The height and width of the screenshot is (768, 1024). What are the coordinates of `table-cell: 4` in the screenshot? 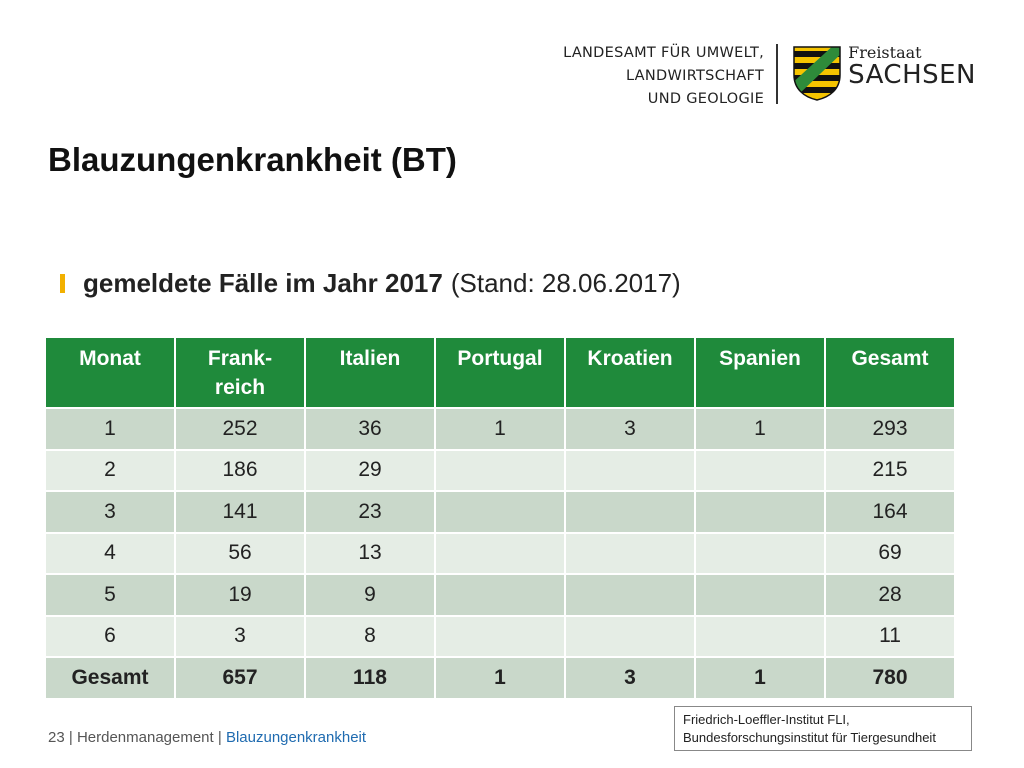 It's located at (110, 553).